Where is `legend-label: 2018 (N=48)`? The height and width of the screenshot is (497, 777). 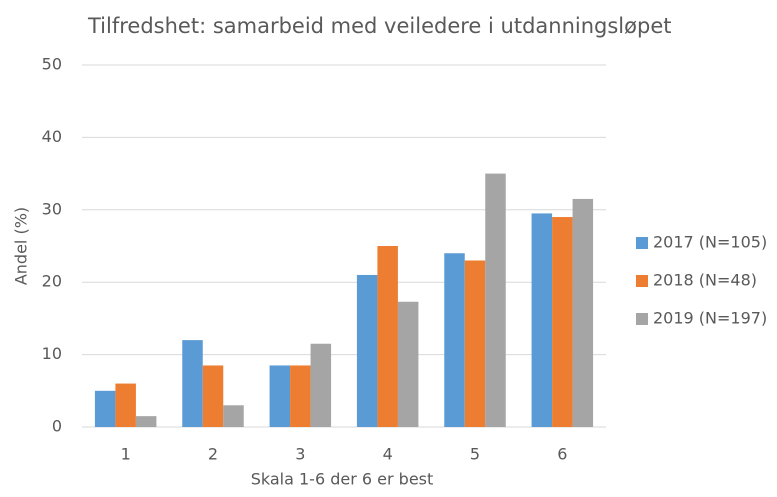
legend-label: 2018 (N=48) is located at coordinates (705, 280).